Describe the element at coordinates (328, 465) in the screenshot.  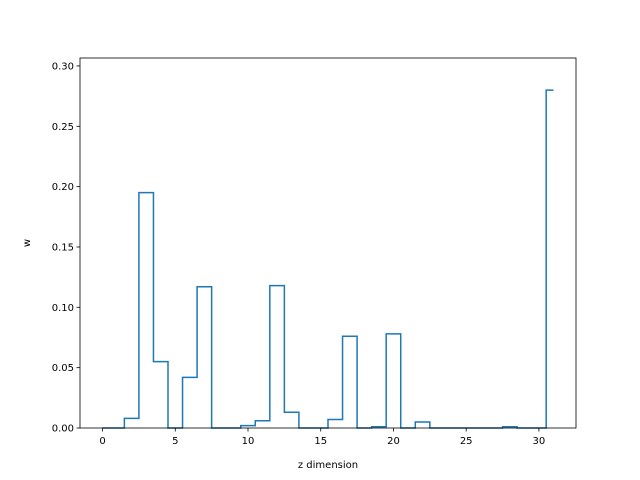
I see `x-axis-label: z dimension` at that location.